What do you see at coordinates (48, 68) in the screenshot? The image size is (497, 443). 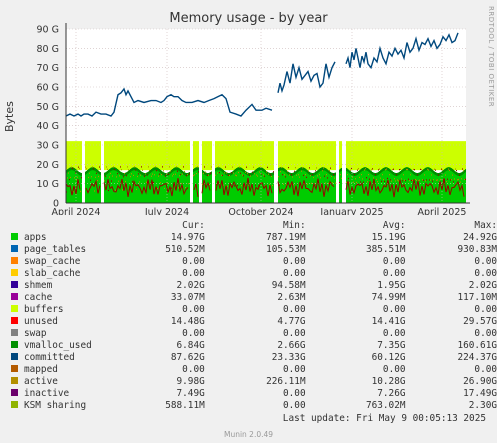 I see `y-tick-label: 70 G` at bounding box center [48, 68].